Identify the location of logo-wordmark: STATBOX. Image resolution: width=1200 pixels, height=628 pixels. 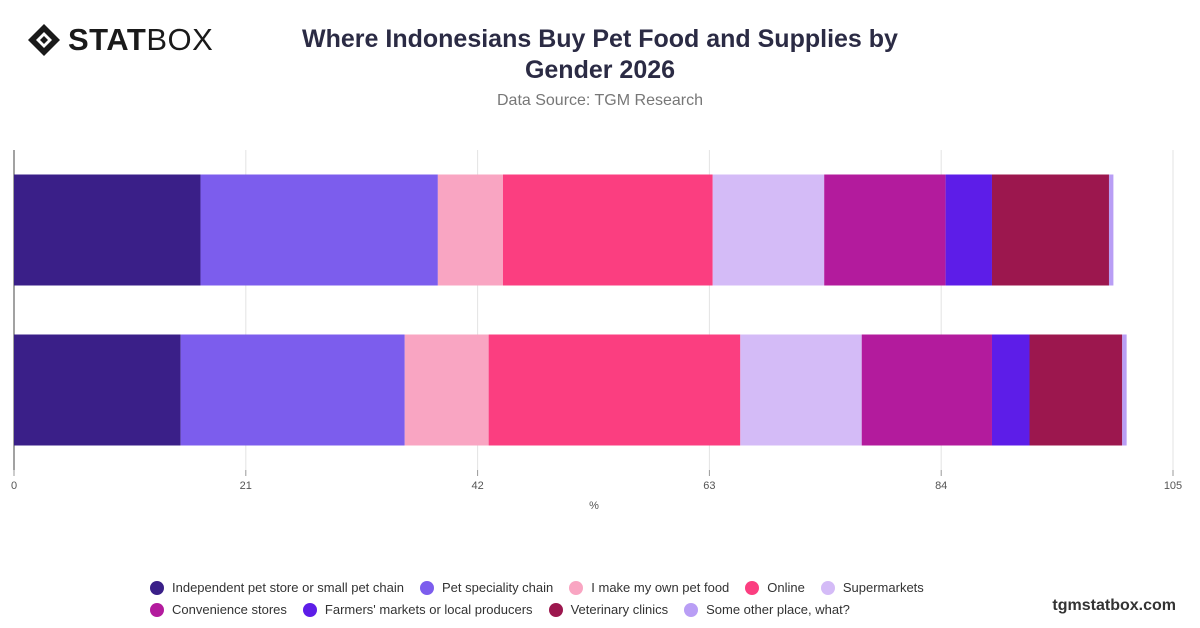
(140, 40).